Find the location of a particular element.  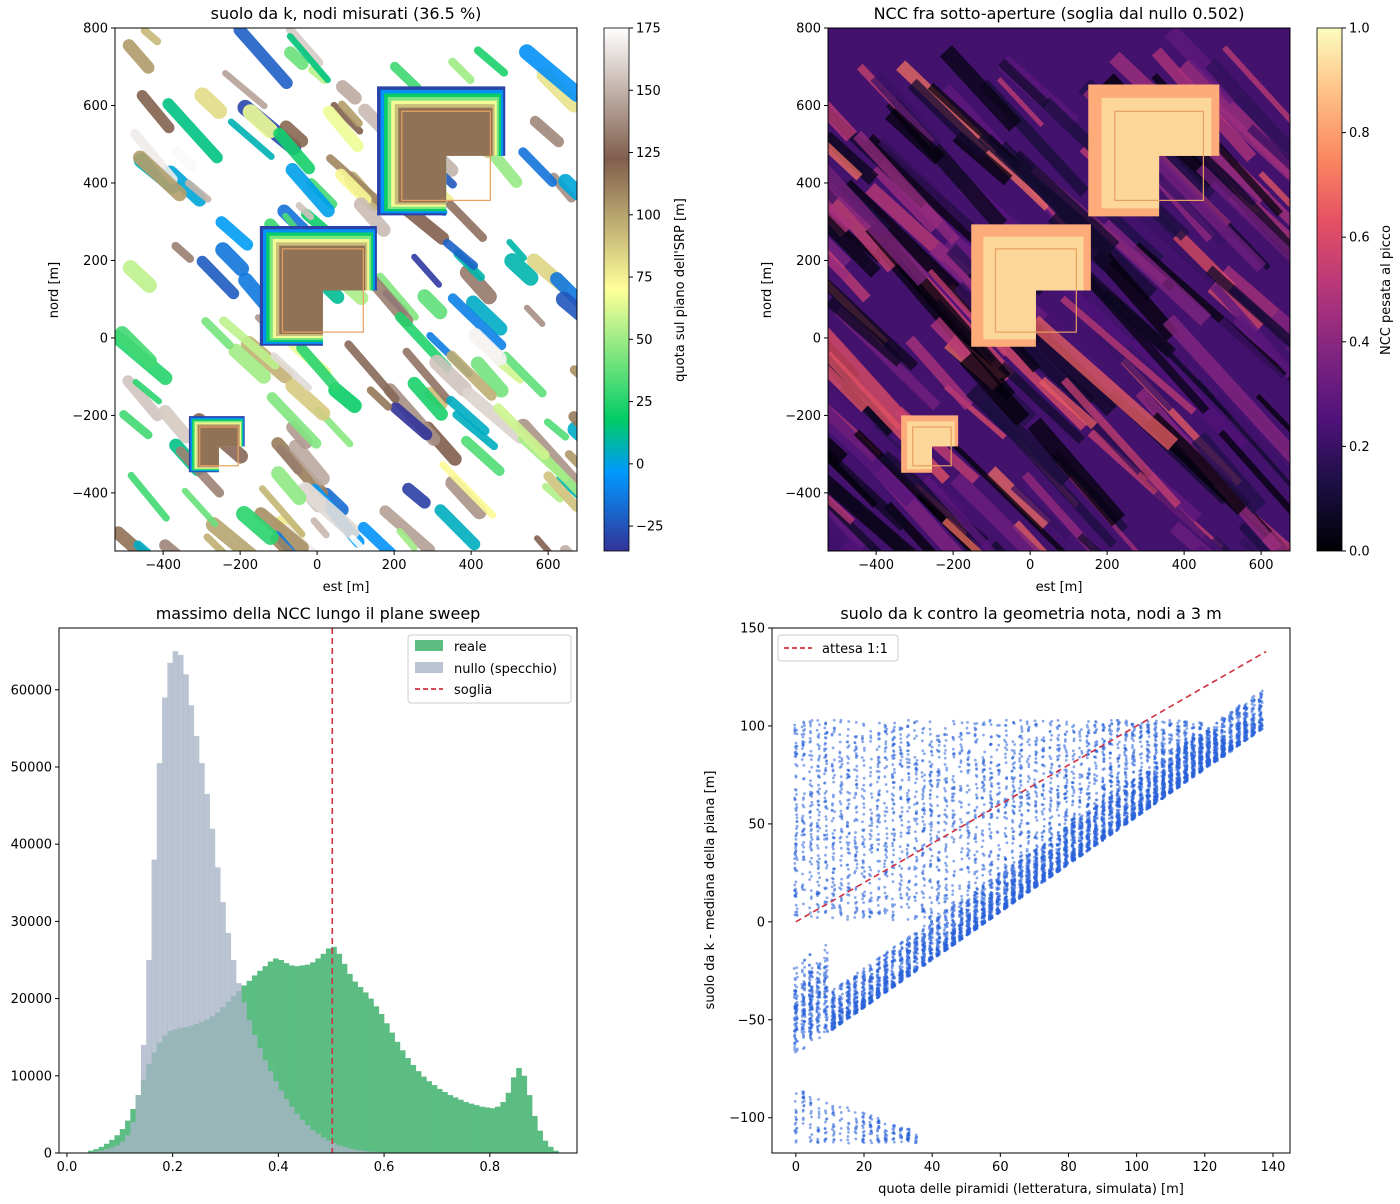

y-tick-label: 400 is located at coordinates (95, 183).